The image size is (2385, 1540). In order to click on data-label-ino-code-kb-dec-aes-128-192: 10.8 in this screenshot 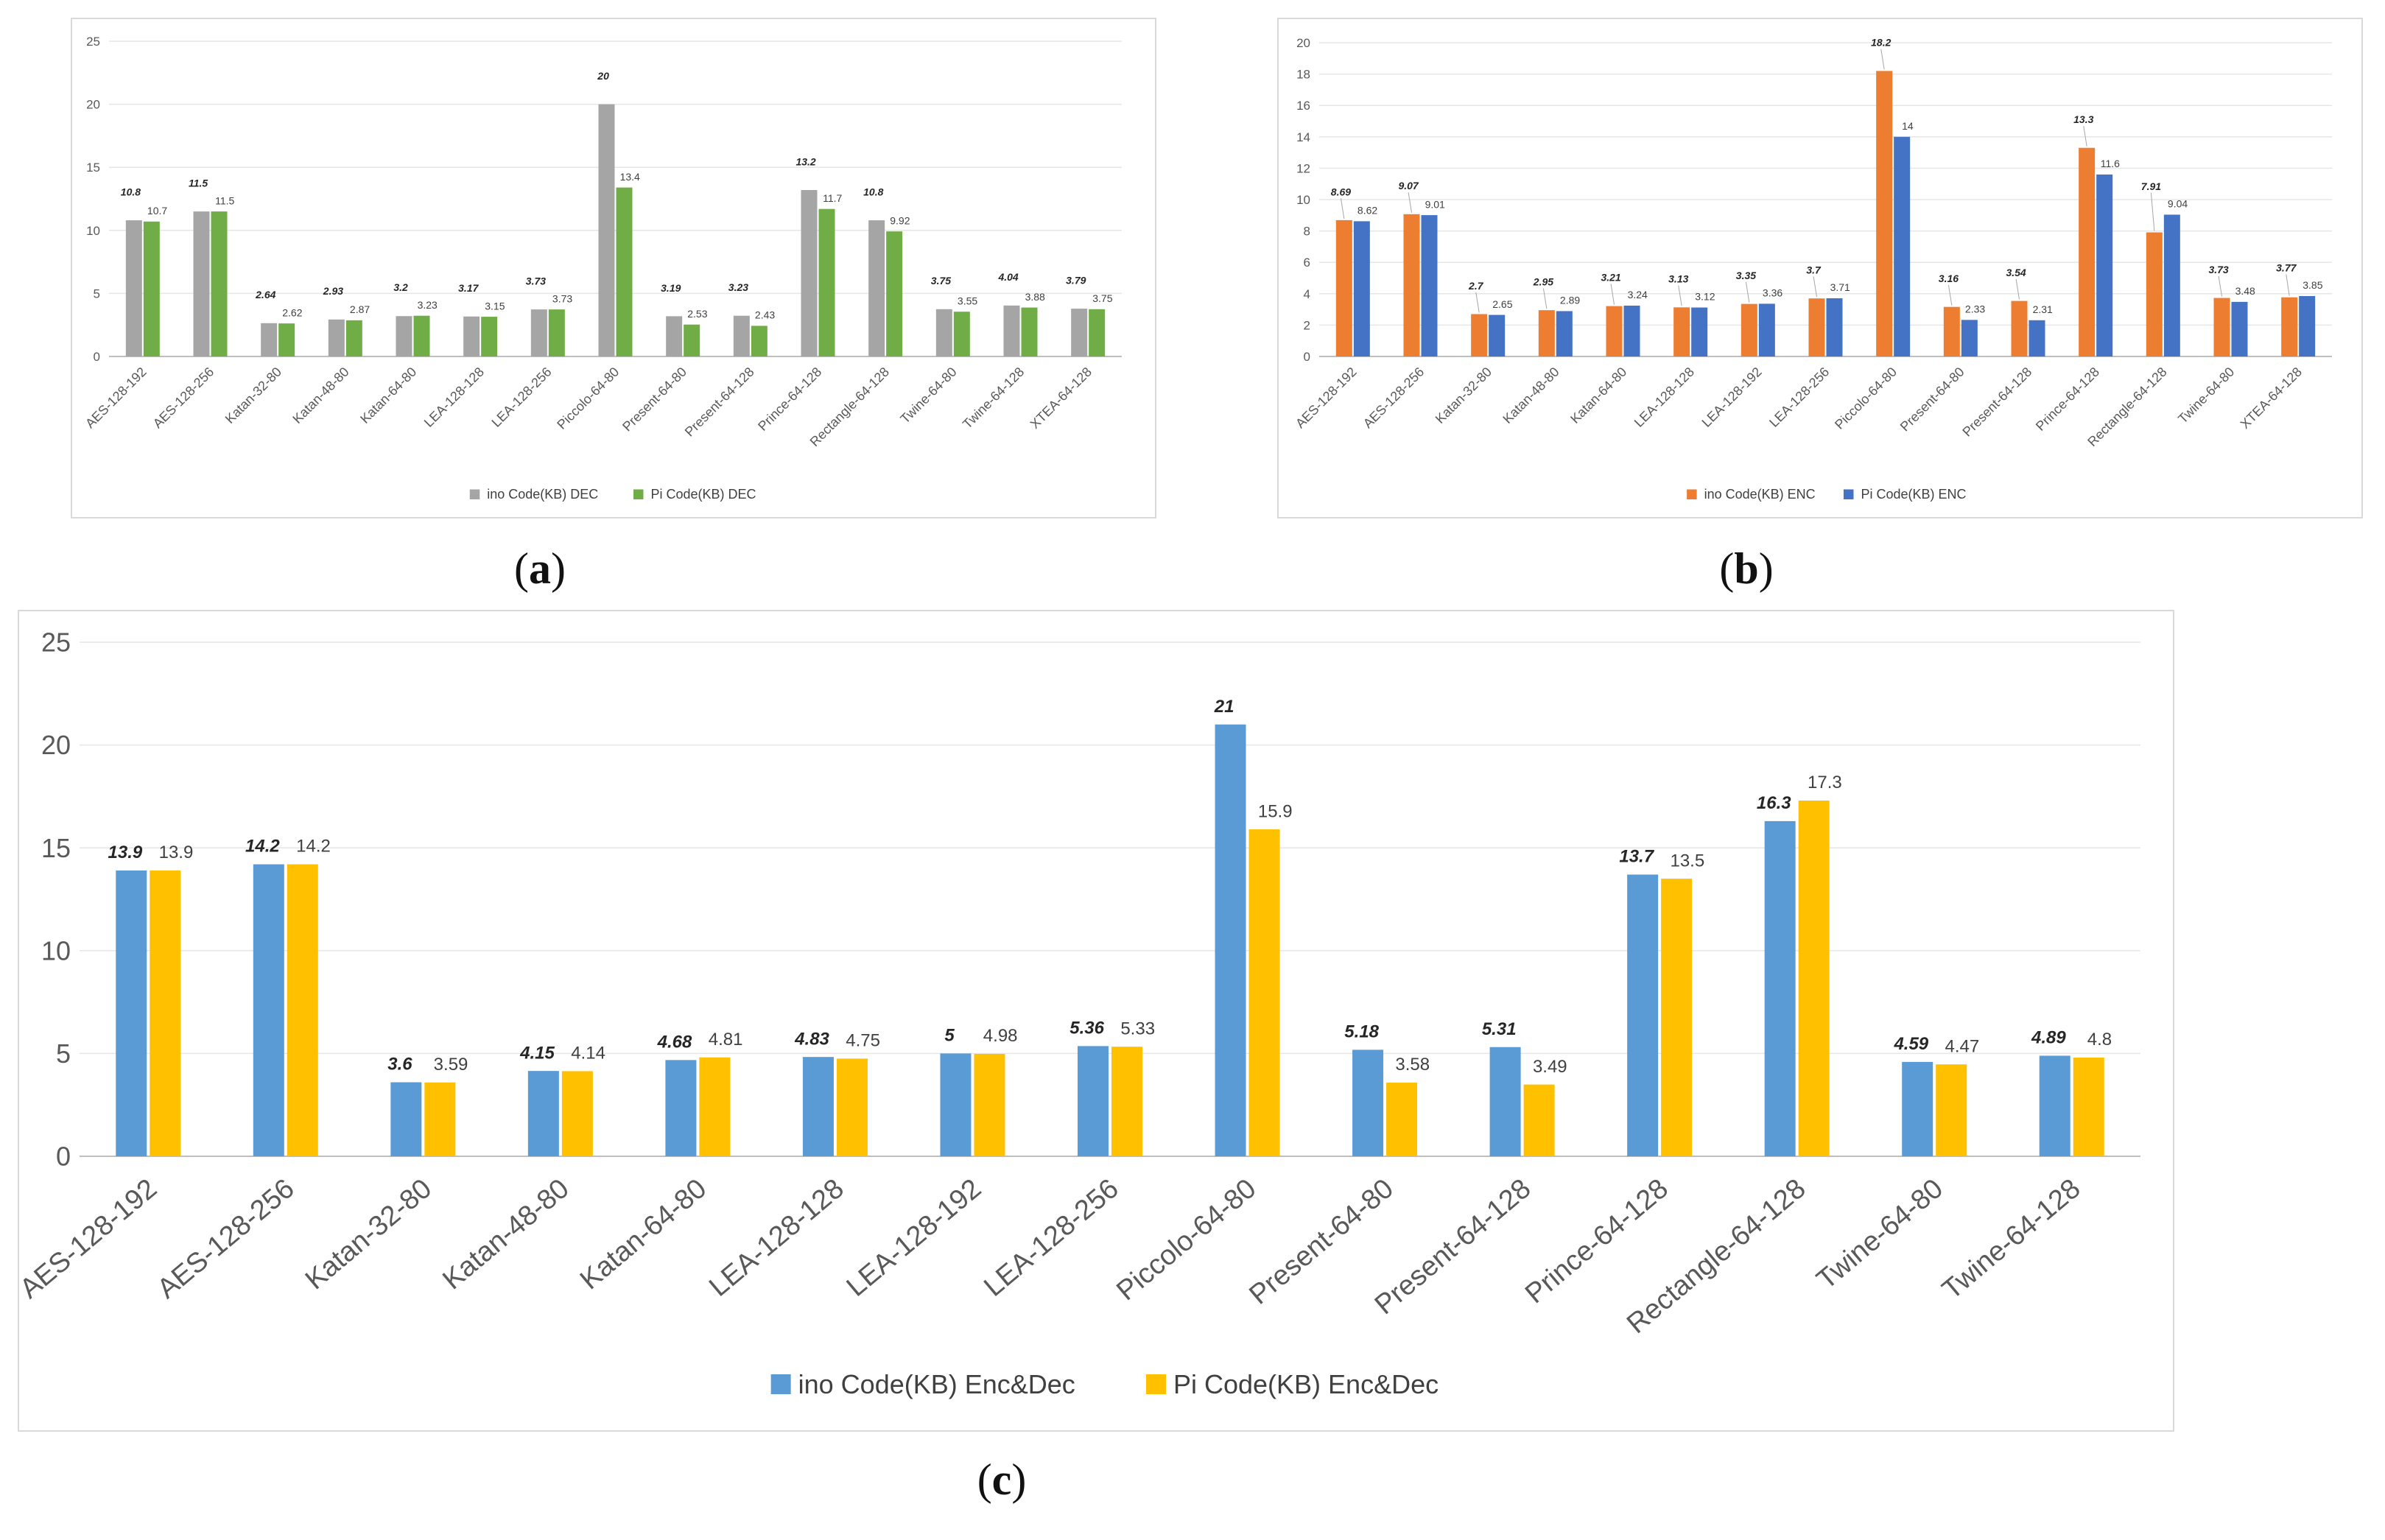, I will do `click(131, 192)`.